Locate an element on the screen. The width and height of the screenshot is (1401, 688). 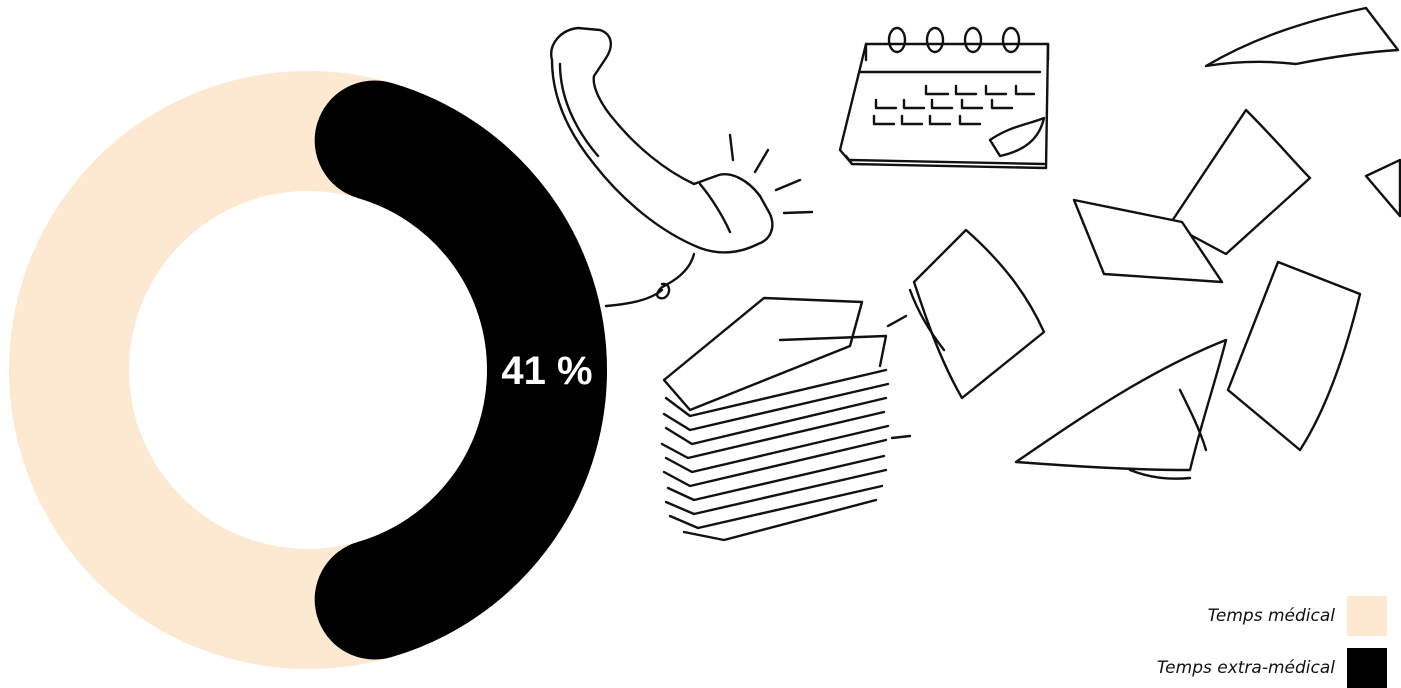
legend-item-temps-extra-medical: Temps extra-médical is located at coordinates (1272, 668).